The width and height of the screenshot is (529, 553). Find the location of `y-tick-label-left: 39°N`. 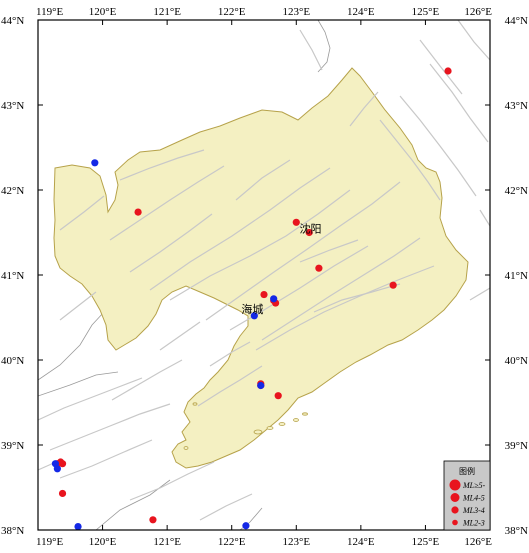

y-tick-label-left: 39°N is located at coordinates (12, 446).